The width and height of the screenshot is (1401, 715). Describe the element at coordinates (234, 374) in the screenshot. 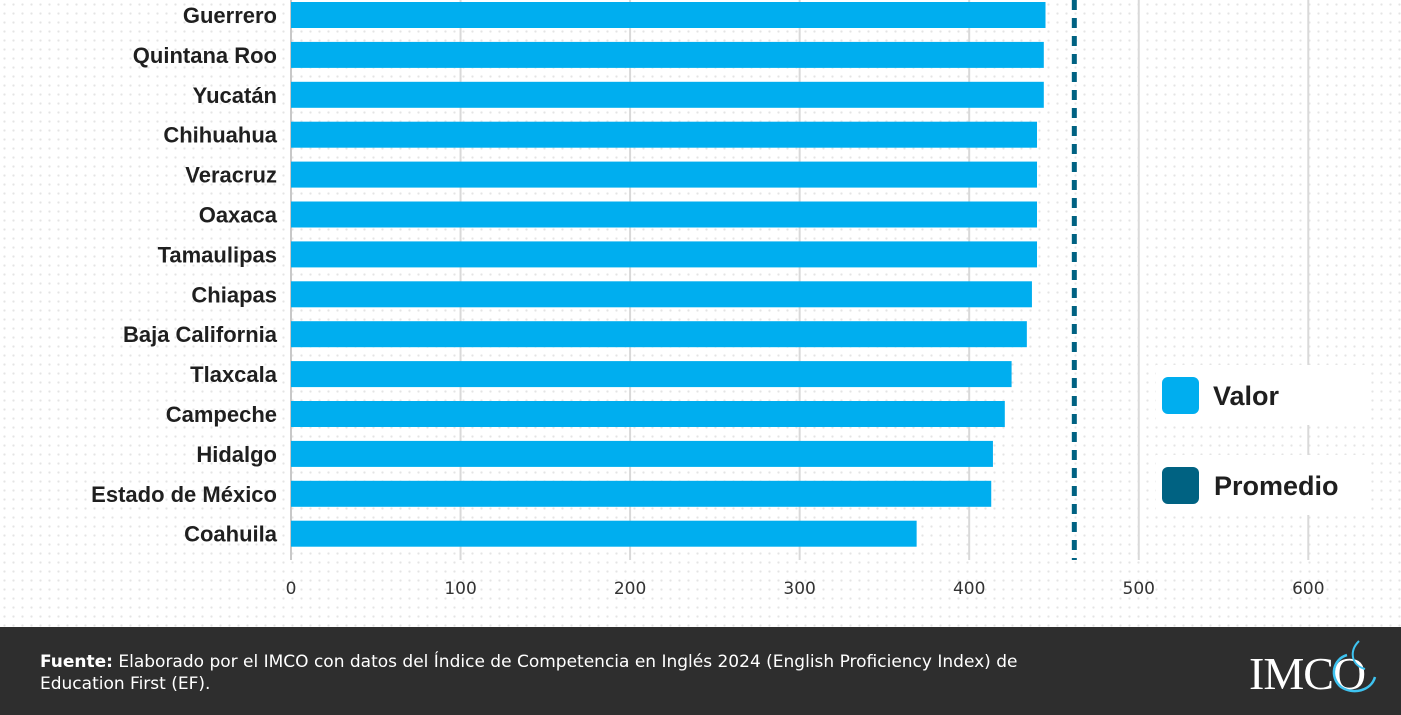

I see `category-label: Tlaxcala` at that location.